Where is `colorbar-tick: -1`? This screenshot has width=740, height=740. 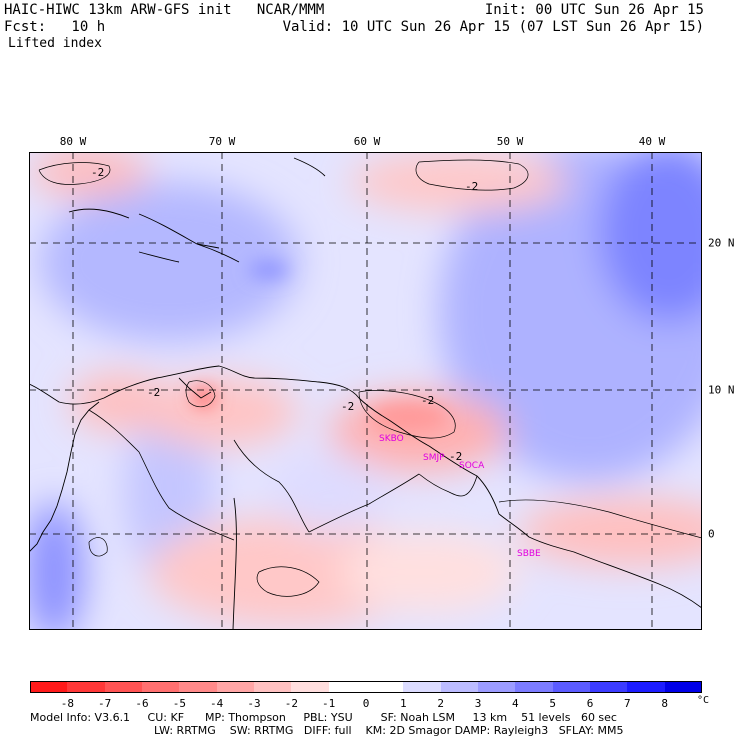
colorbar-tick: -1 is located at coordinates (329, 703).